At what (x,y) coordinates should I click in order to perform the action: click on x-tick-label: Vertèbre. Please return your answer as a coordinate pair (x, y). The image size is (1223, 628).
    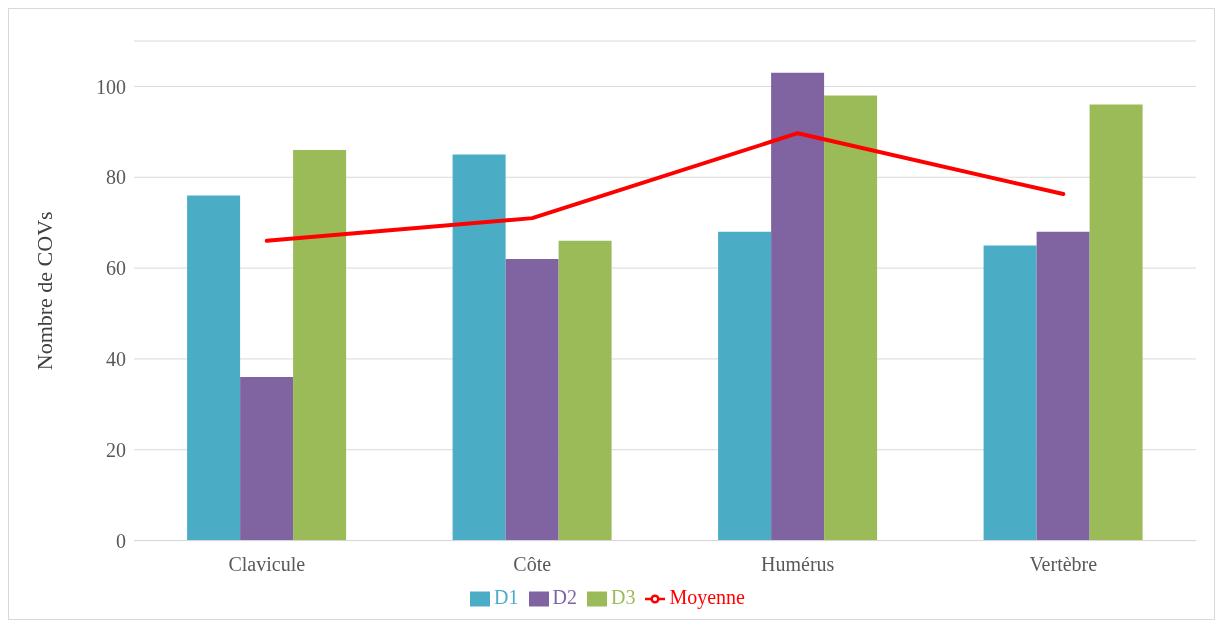
    Looking at the image, I should click on (1063, 563).